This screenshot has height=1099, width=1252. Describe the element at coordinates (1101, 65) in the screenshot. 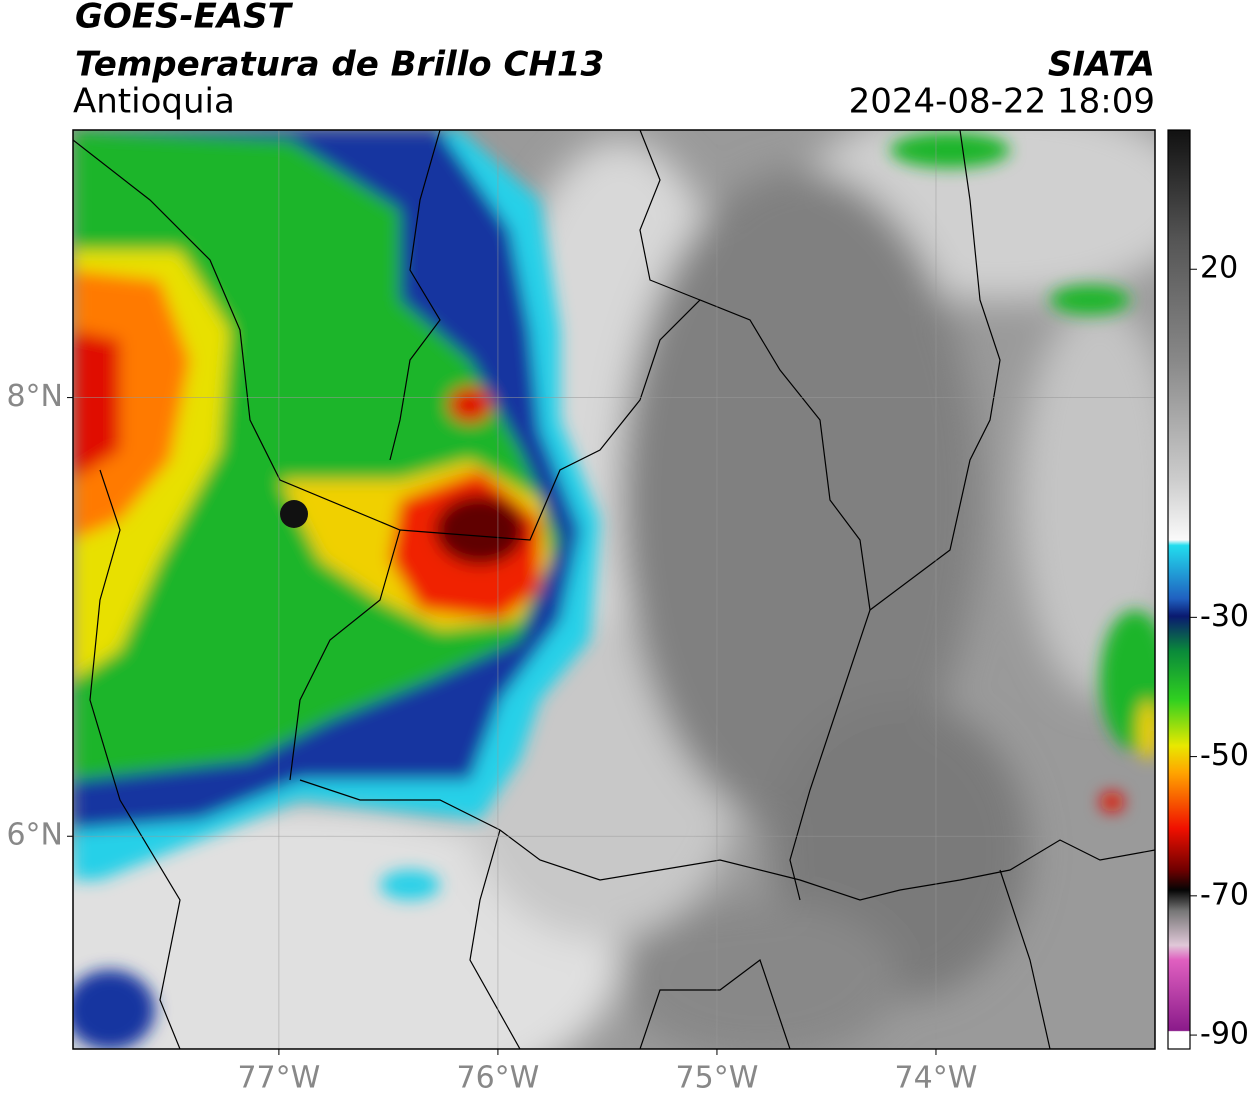

I see `source: SIATA` at that location.